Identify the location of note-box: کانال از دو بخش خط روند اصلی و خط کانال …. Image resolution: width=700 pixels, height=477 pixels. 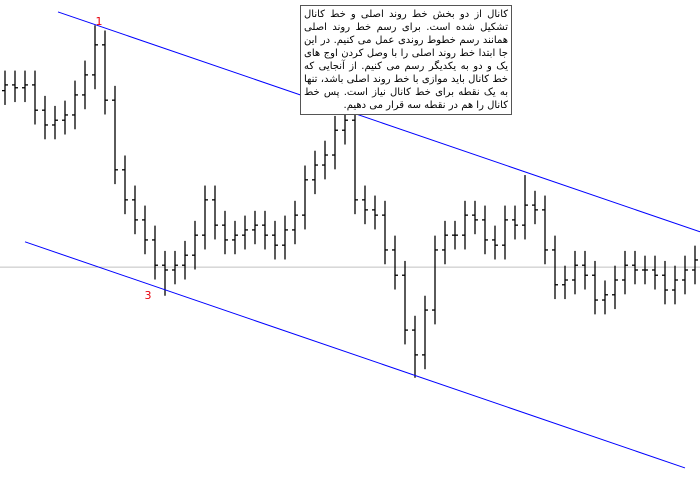
(406, 60).